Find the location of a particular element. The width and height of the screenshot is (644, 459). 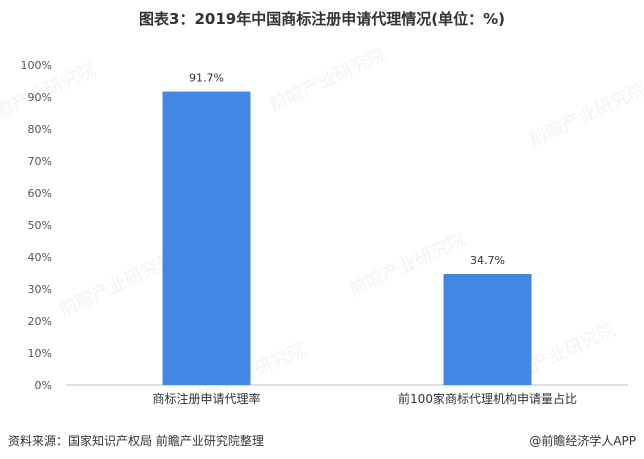

y-tick-label: 70% is located at coordinates (40, 161).